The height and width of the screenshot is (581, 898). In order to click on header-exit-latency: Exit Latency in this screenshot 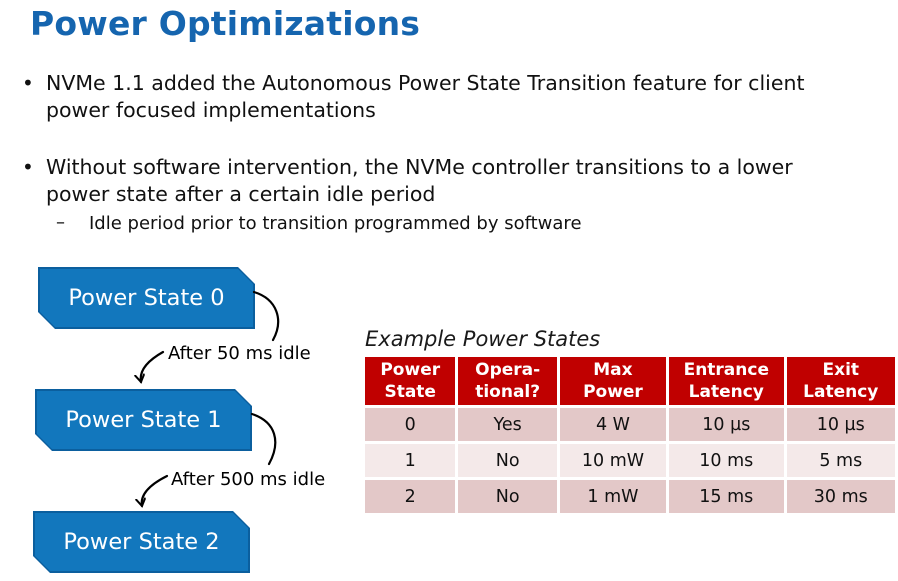, I will do `click(840, 381)`.